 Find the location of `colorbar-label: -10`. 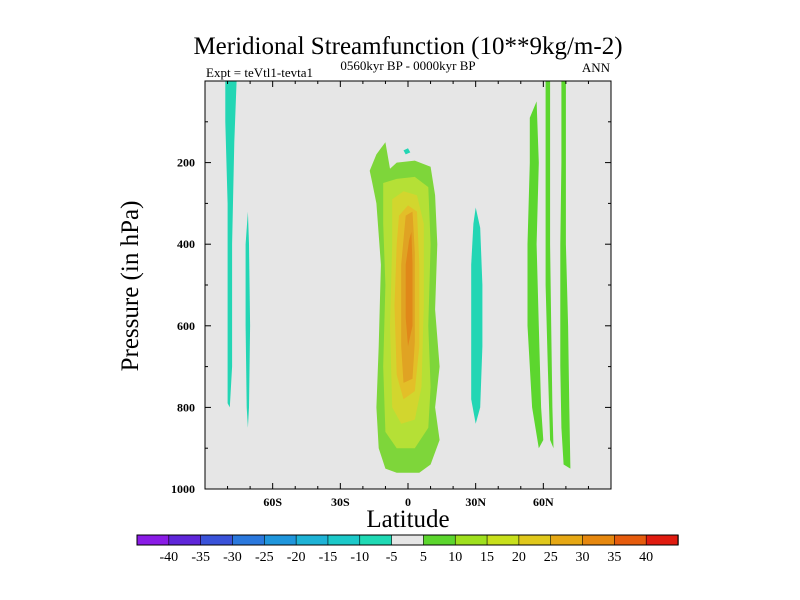

colorbar-label: -10 is located at coordinates (359, 557).